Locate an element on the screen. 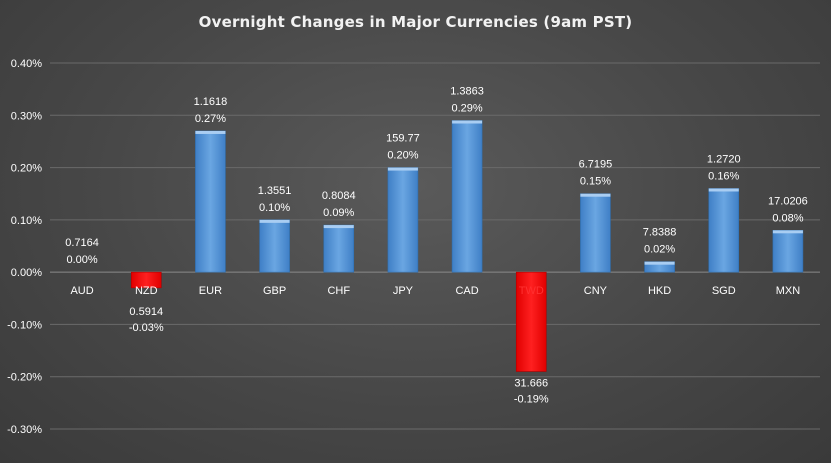 Image resolution: width=831 pixels, height=463 pixels. rate-label: 1.3551 is located at coordinates (275, 191).